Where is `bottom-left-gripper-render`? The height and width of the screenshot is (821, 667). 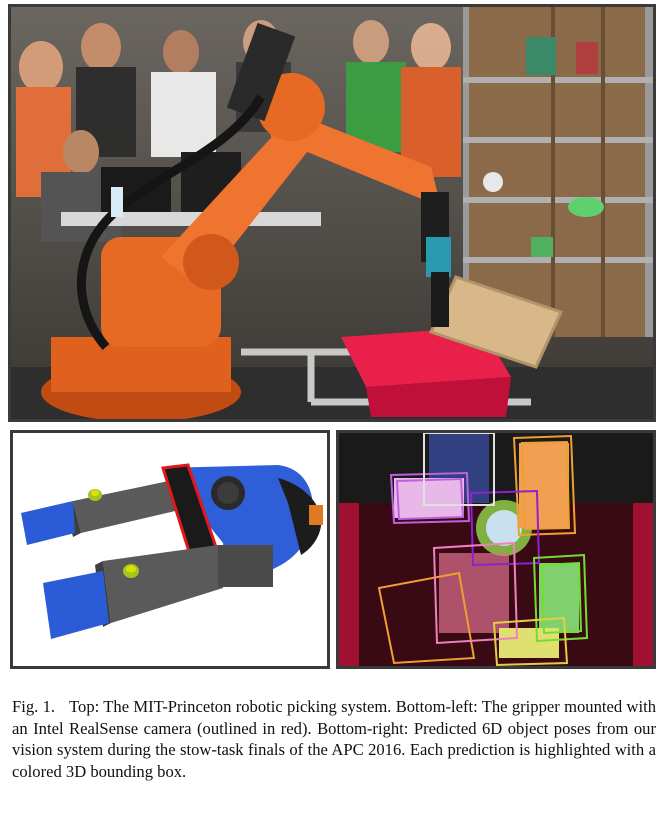
bottom-left-gripper-render is located at coordinates (170, 549).